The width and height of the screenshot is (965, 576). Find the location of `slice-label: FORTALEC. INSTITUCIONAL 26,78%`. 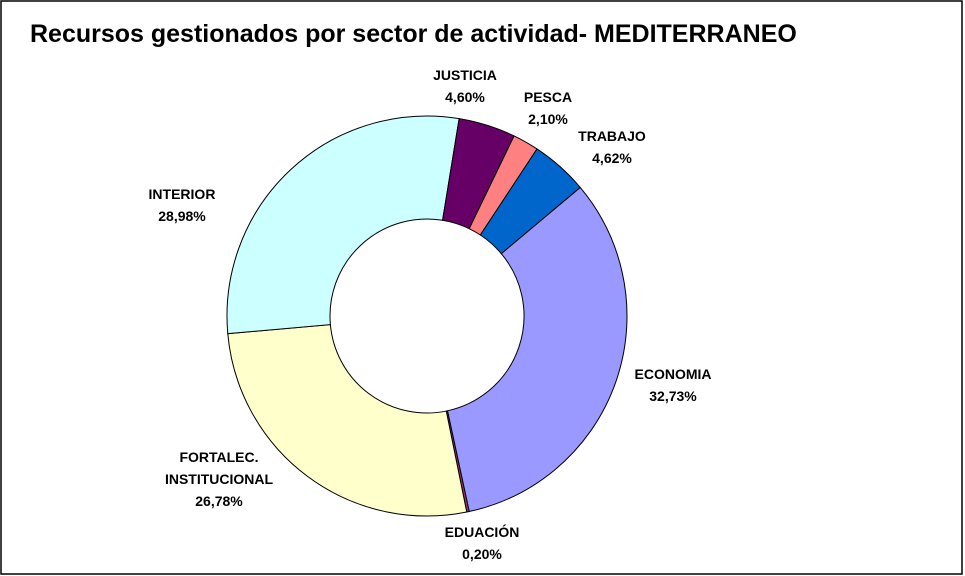

slice-label: FORTALEC. INSTITUCIONAL 26,78% is located at coordinates (219, 479).